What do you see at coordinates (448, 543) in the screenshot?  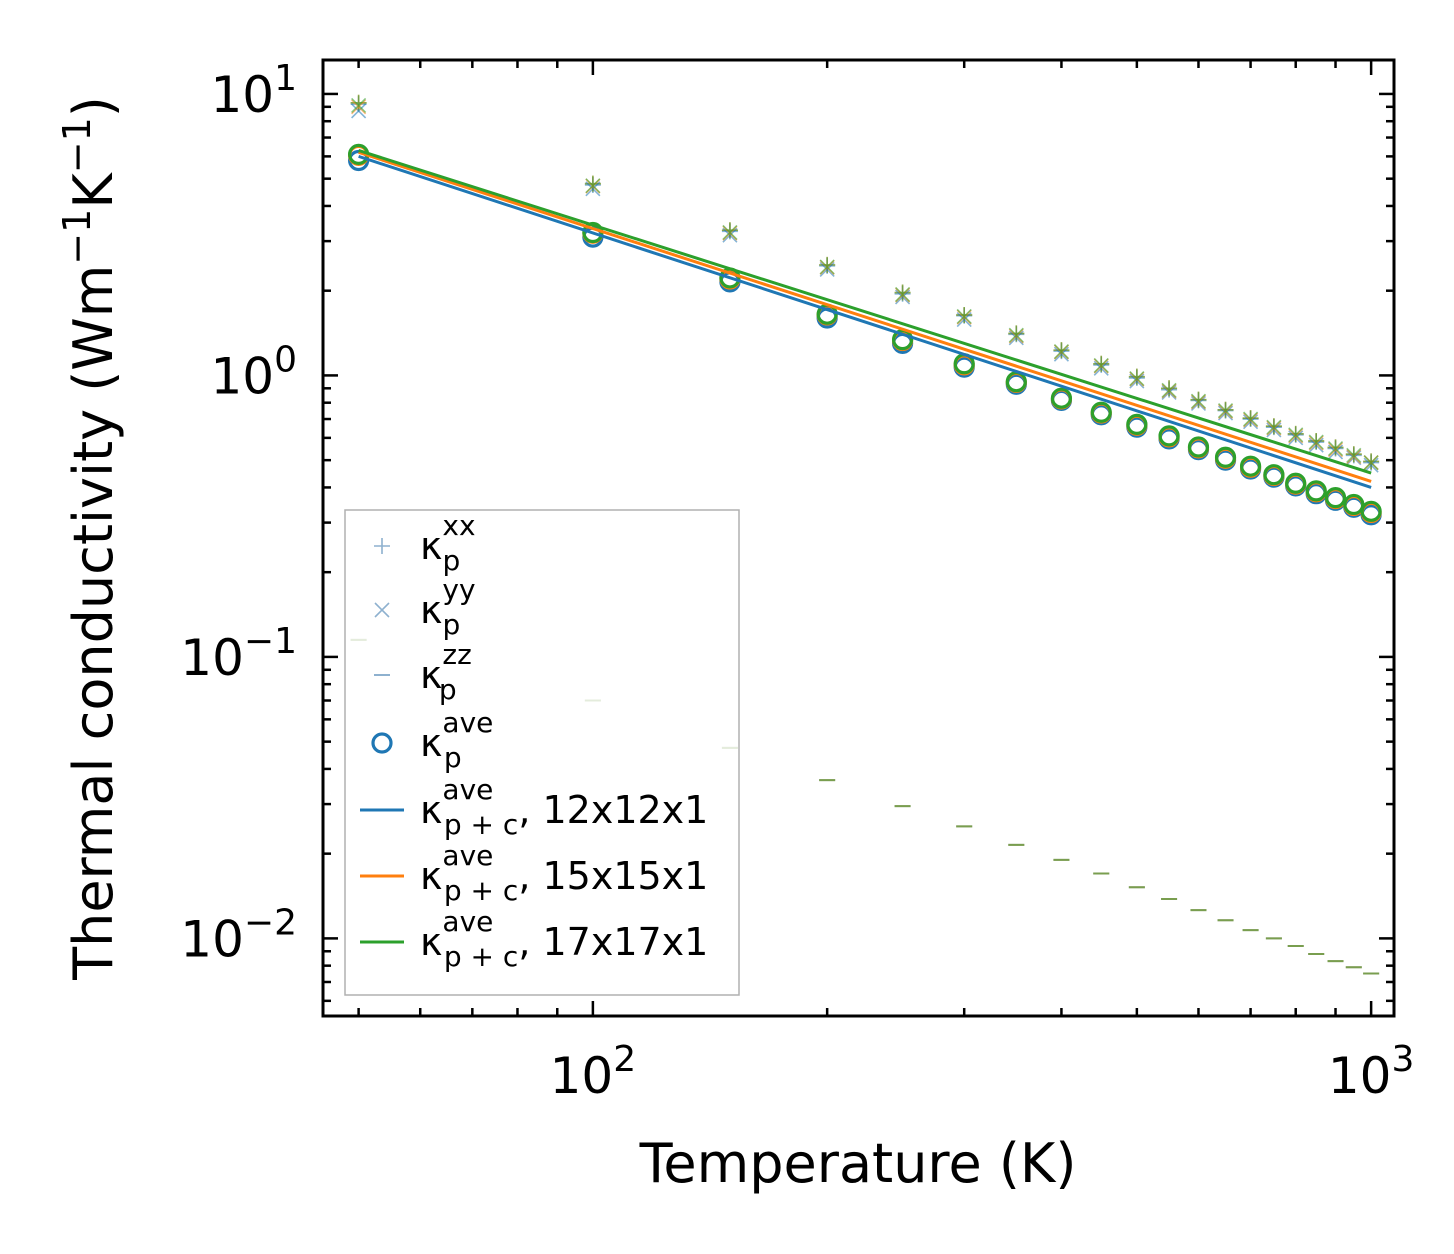 I see `legend-label: κxx p` at bounding box center [448, 543].